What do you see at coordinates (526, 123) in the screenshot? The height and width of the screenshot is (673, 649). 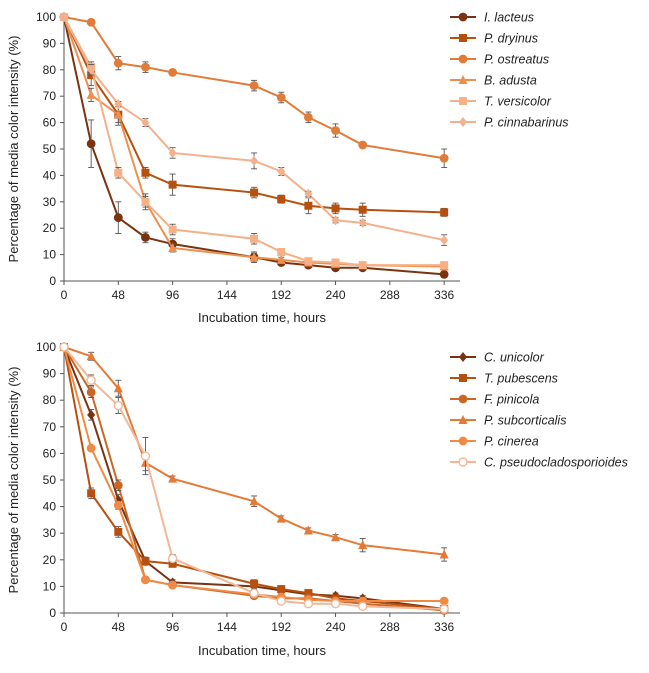 I see `legend-label: P. cinnabarinus` at bounding box center [526, 123].